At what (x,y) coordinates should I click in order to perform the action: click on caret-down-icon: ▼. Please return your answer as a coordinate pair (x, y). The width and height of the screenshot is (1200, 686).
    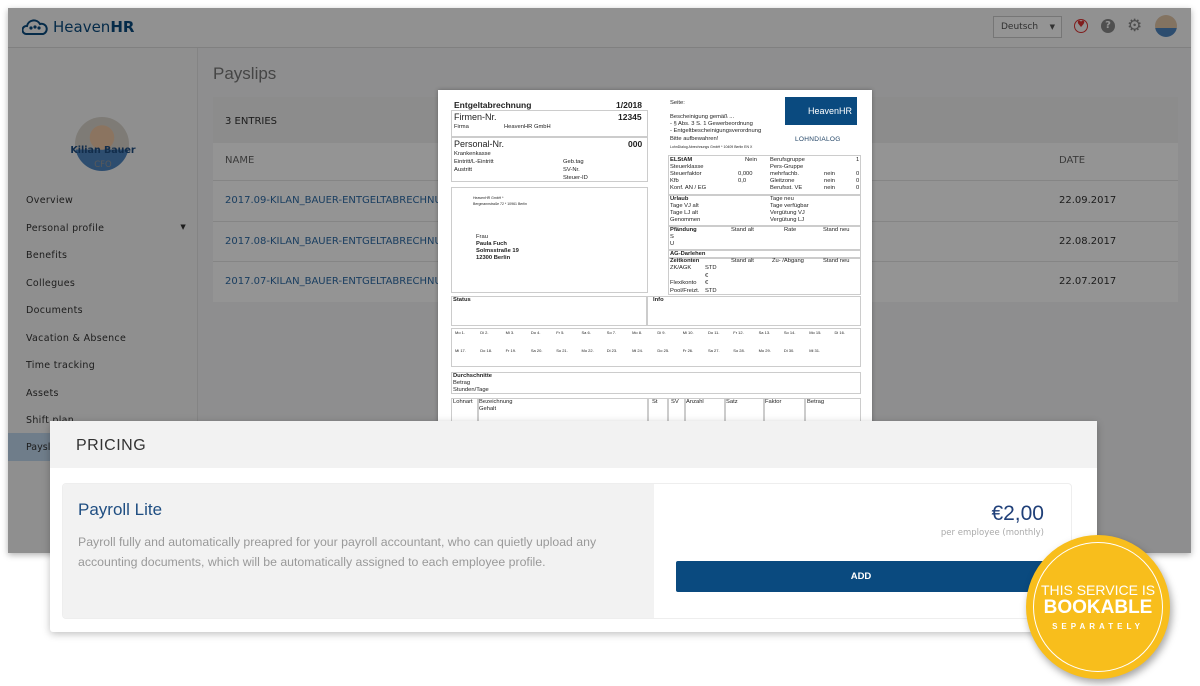
    Looking at the image, I should click on (1052, 27).